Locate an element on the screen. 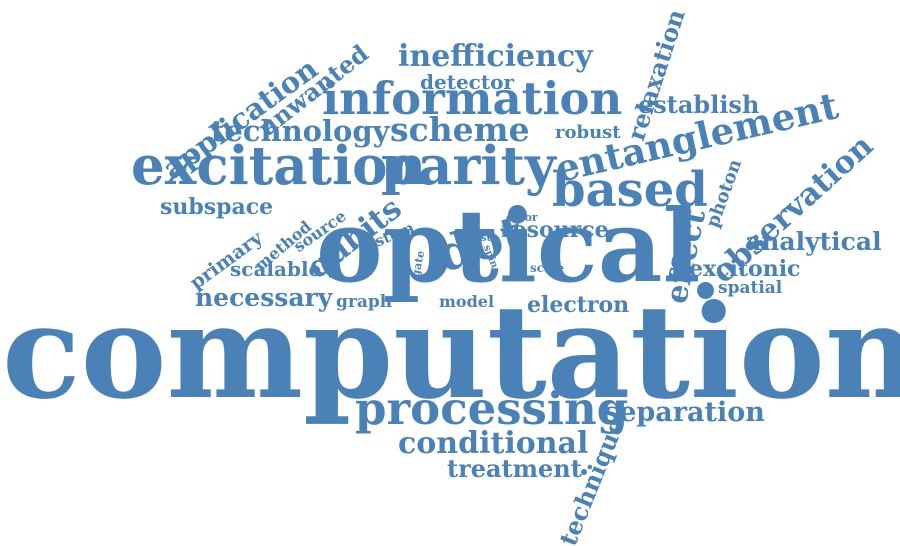  word-error: error is located at coordinates (522, 217).